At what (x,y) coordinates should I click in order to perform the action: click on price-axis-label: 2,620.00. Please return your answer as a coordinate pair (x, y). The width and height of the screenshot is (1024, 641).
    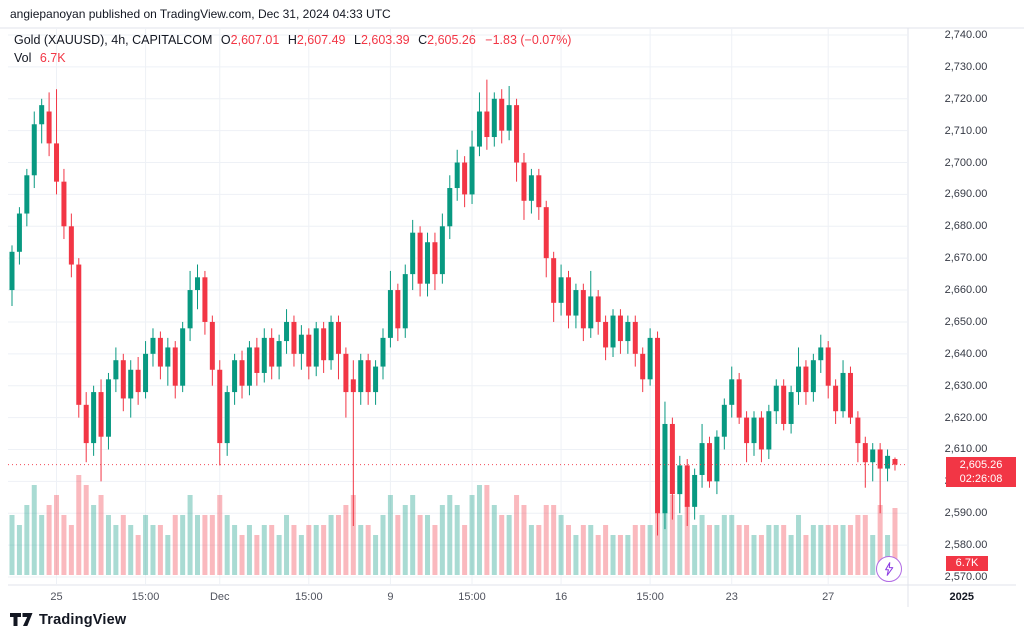
    Looking at the image, I should click on (966, 417).